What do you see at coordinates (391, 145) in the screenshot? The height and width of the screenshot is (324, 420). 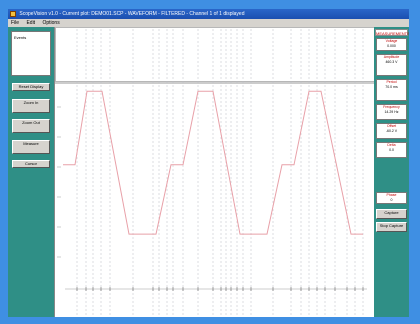 I see `delta-label: Delta` at bounding box center [391, 145].